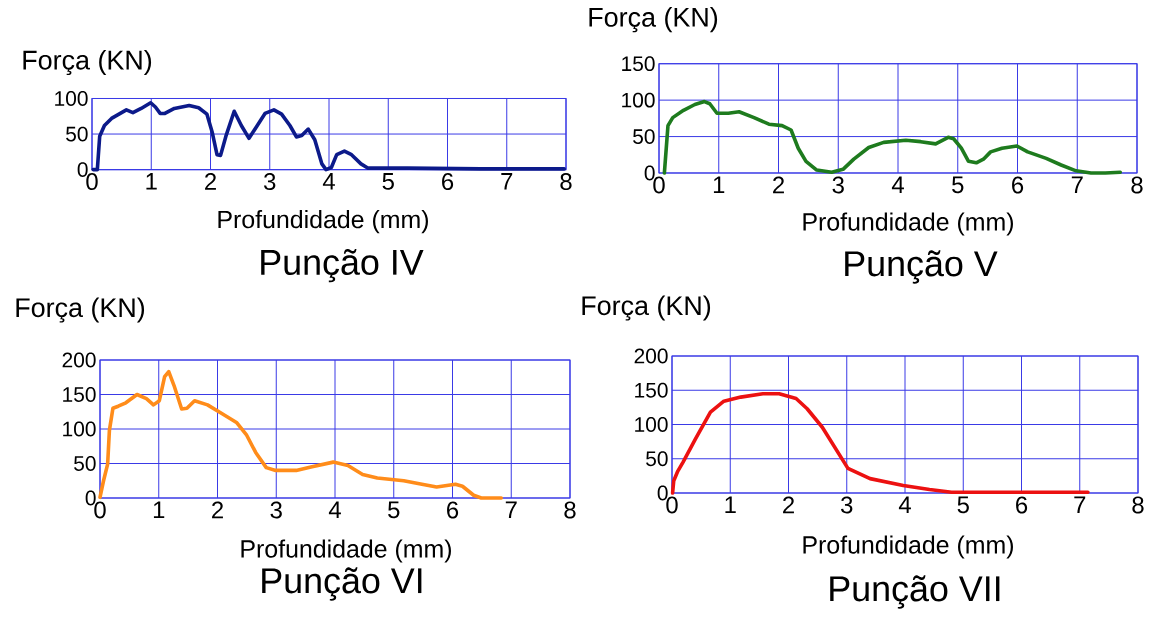  Describe the element at coordinates (342, 584) in the screenshot. I see `text: Punção VI` at that location.